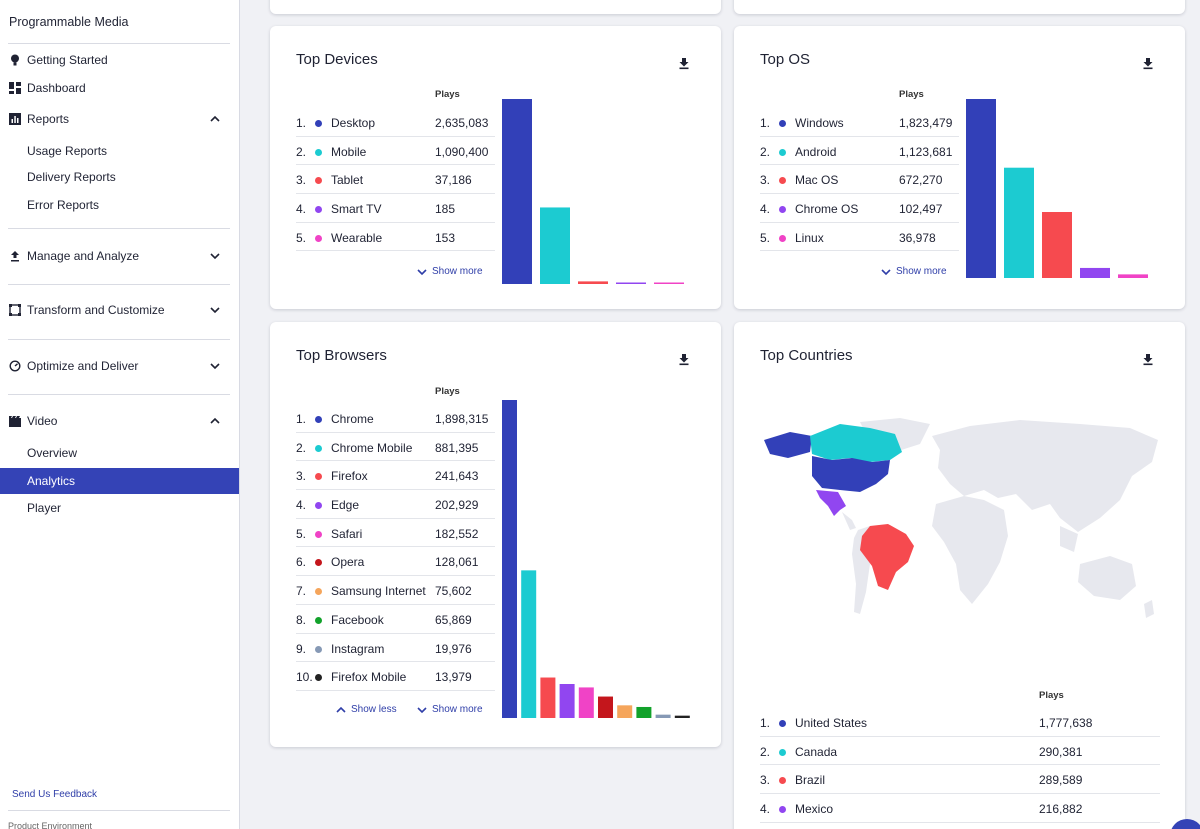 The width and height of the screenshot is (1200, 829). I want to click on sidebar-item-dashboard: Dashboard, so click(119, 88).